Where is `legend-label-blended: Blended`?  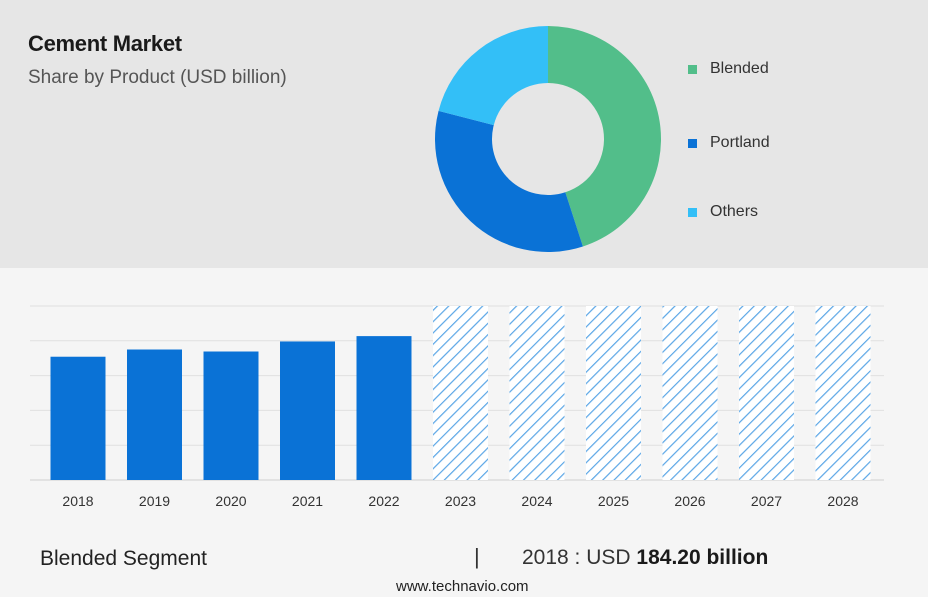
legend-label-blended: Blended is located at coordinates (739, 68).